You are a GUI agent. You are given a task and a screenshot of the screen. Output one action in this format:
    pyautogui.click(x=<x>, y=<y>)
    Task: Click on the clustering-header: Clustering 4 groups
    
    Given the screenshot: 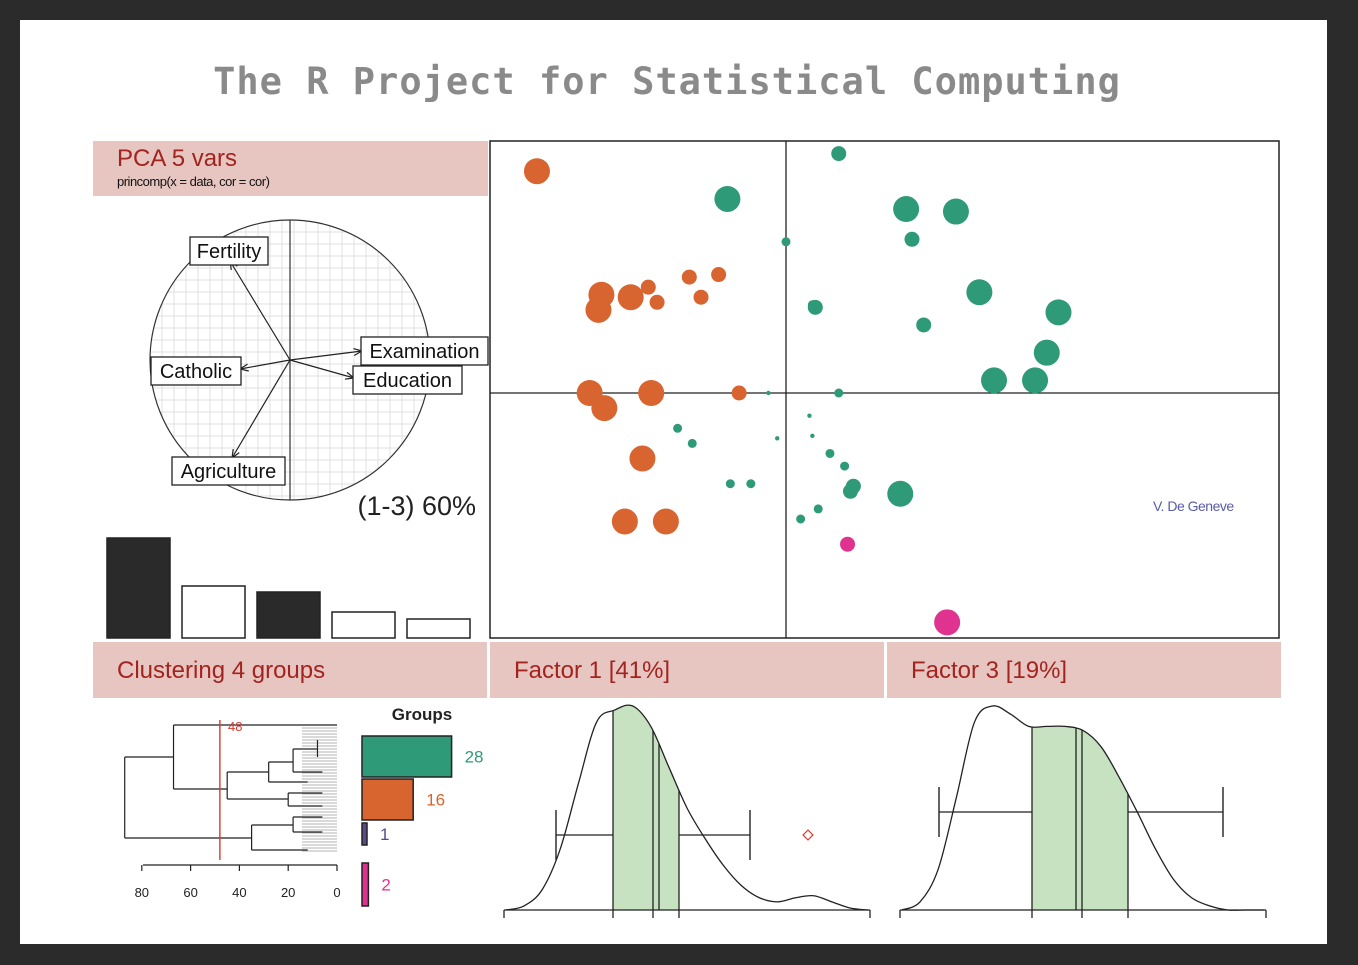 What is the action you would take?
    pyautogui.click(x=290, y=670)
    